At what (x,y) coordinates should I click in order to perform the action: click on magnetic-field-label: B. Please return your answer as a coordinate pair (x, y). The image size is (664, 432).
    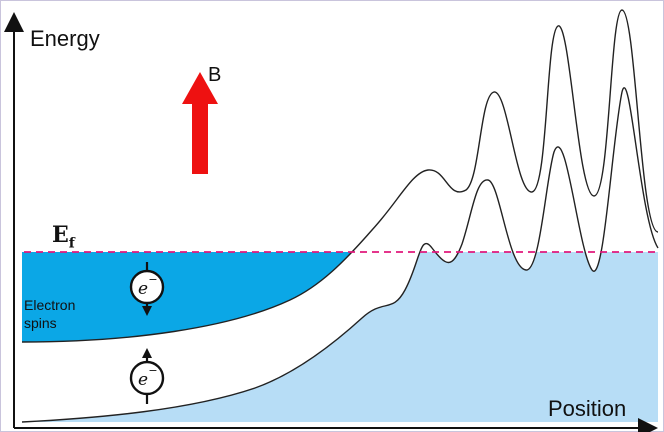
    Looking at the image, I should click on (215, 75).